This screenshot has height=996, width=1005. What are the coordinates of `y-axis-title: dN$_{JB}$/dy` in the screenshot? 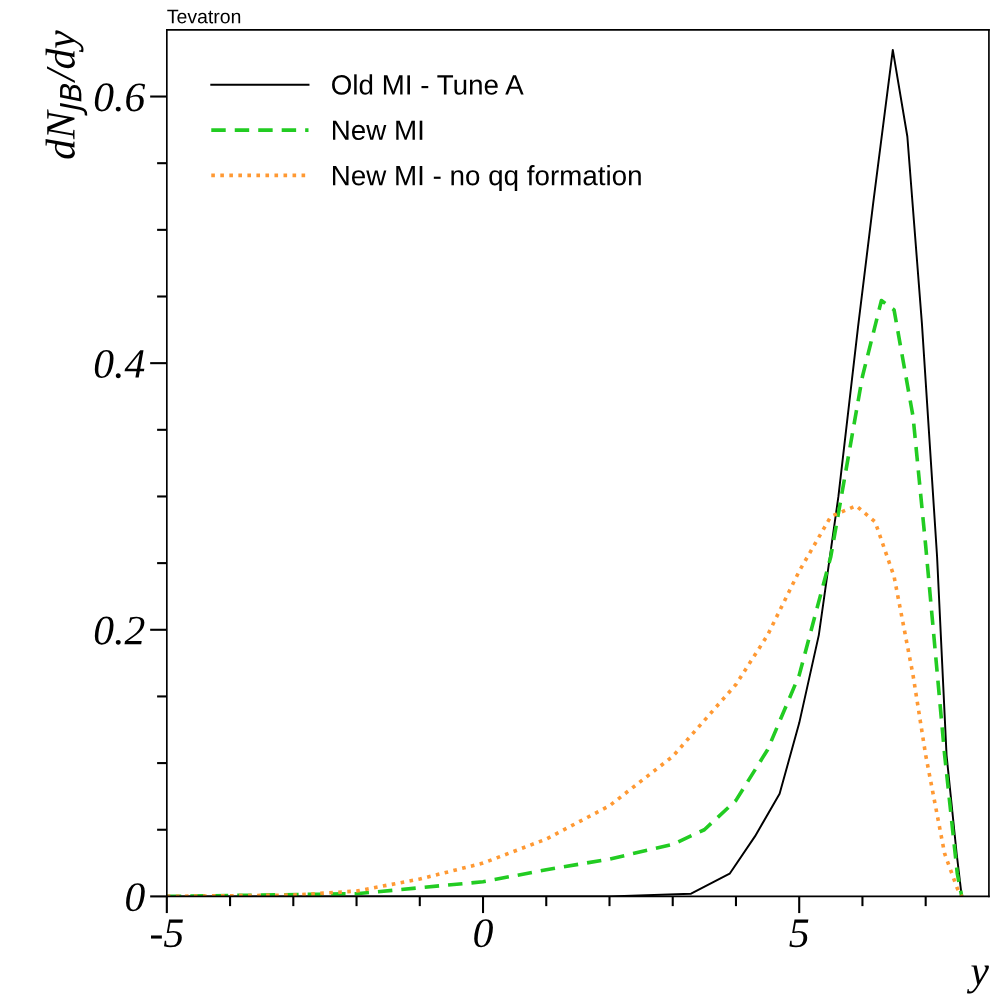 It's located at (66, 94).